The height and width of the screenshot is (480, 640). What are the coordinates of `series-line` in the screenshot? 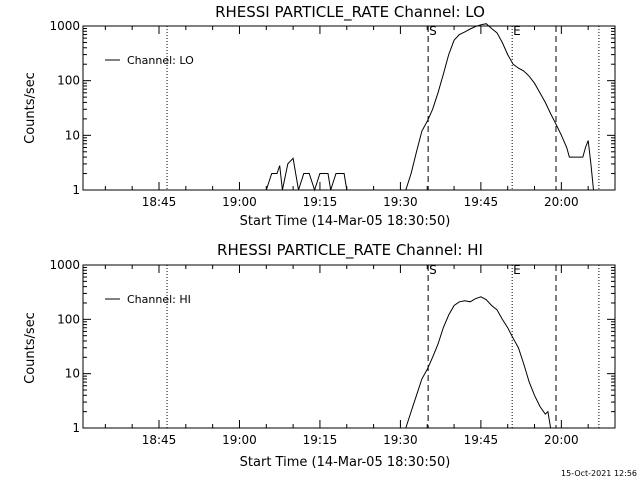 It's located at (478, 362).